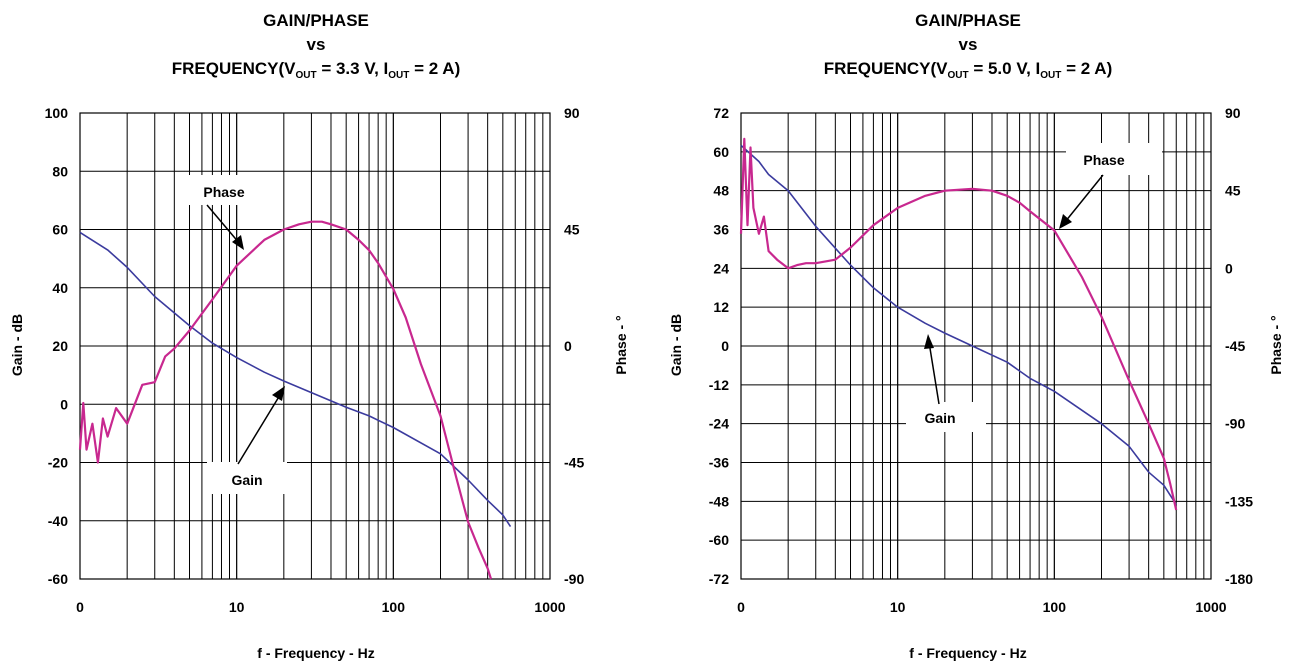 The width and height of the screenshot is (1289, 665). I want to click on chart-2-right-tick-label: -45, so click(1235, 346).